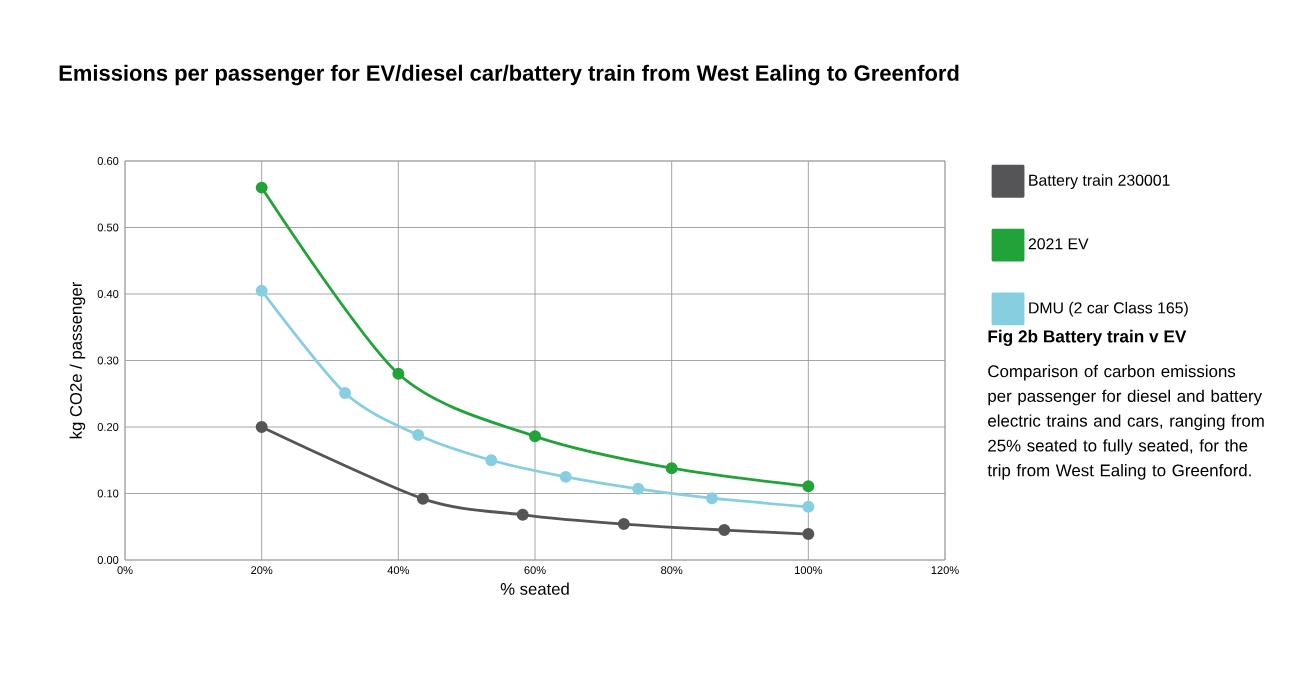 This screenshot has width=1300, height=682. Describe the element at coordinates (1125, 422) in the screenshot. I see `text: Comparison of carbon emissions per passenger for diesel and battery electric trains and cars, ranging from 25% seated to fully seated, for the trip from West Ealing to Greenford.` at that location.